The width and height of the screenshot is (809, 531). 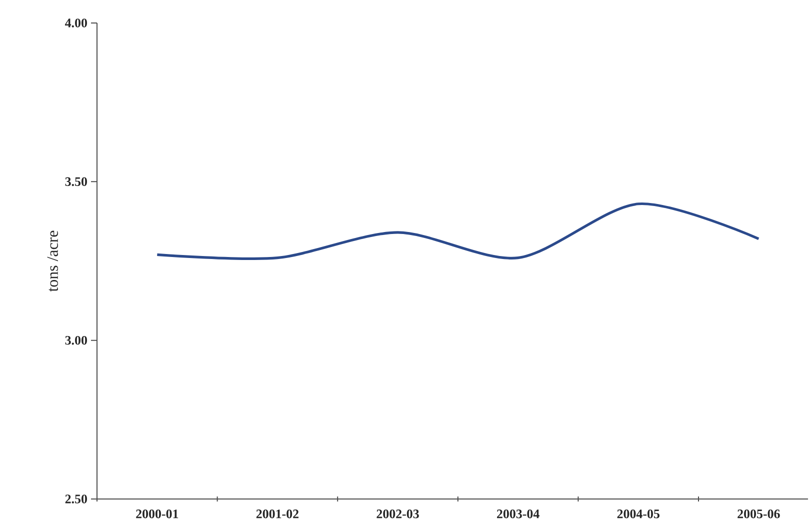 I want to click on y-tick-label: 4.00, so click(x=75, y=23).